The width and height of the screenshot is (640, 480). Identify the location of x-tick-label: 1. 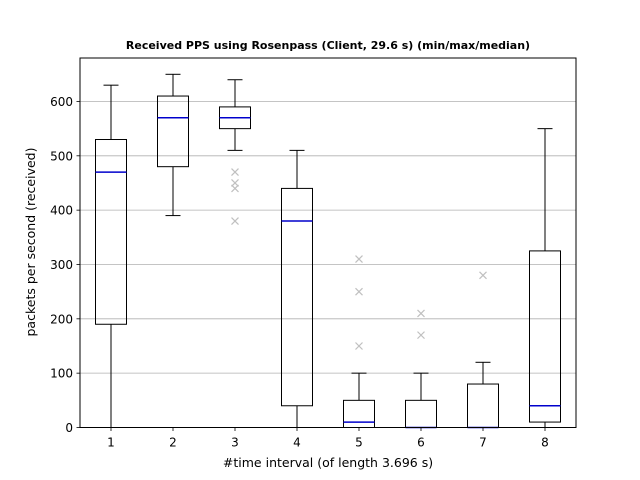
(111, 443).